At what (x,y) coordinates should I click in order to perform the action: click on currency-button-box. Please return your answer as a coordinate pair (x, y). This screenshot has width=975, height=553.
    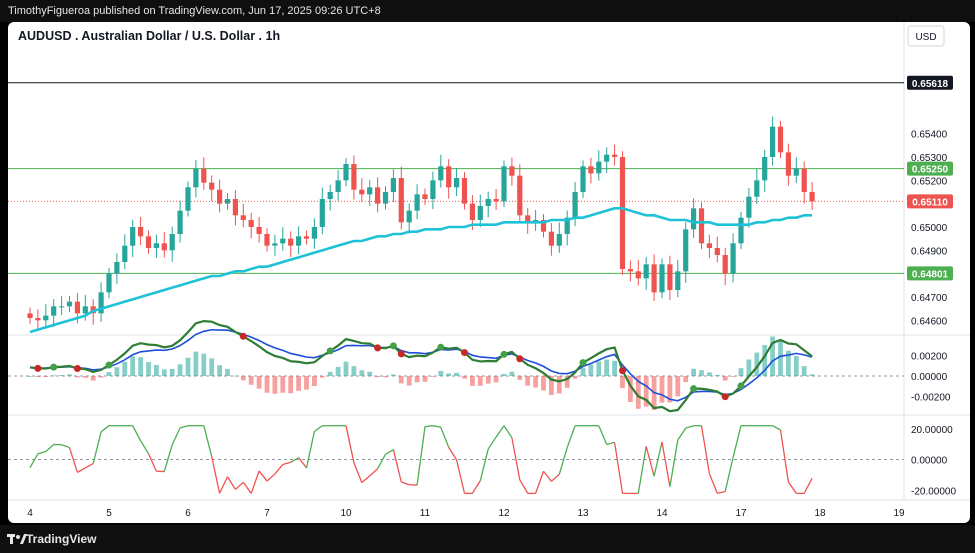
    Looking at the image, I should click on (926, 36).